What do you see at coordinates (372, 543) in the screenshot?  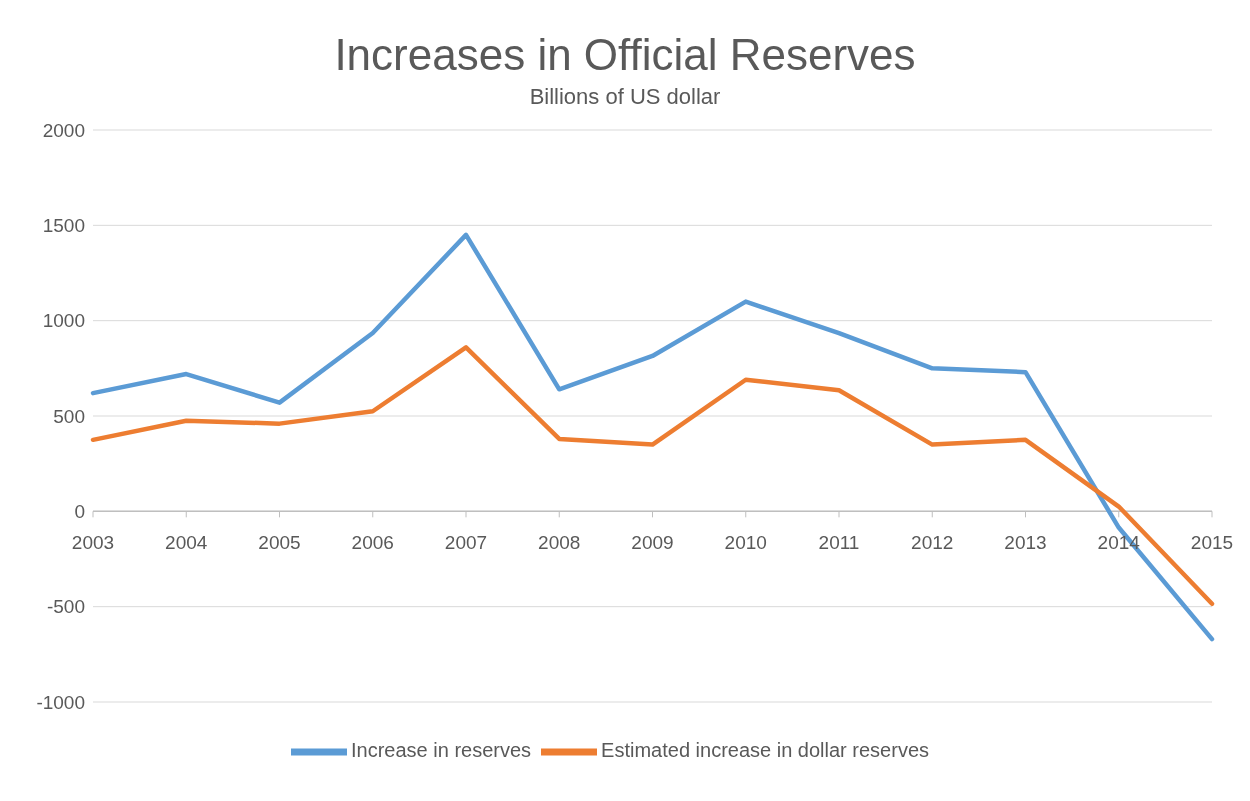 I see `x-tick-label: 2006` at bounding box center [372, 543].